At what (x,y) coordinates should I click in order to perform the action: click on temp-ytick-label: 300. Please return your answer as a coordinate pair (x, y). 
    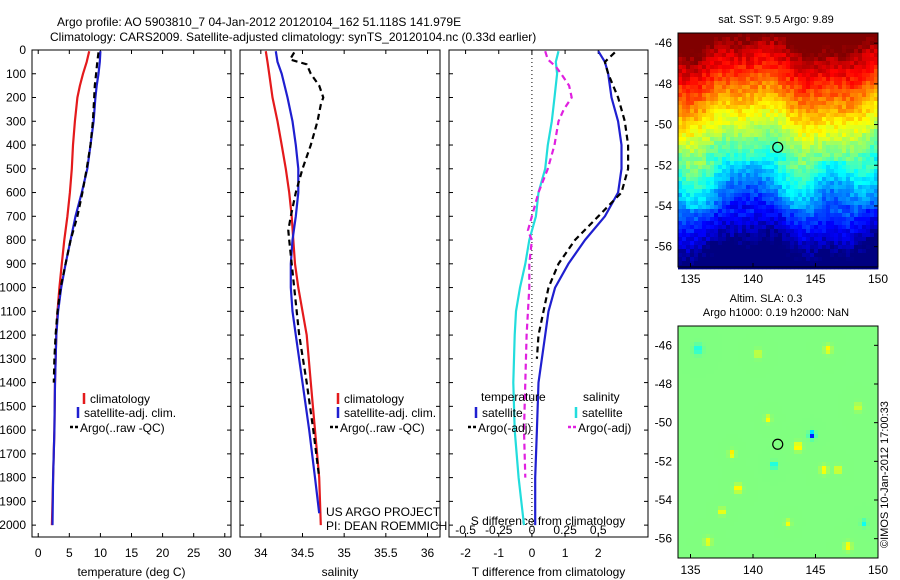
    Looking at the image, I should click on (16, 121).